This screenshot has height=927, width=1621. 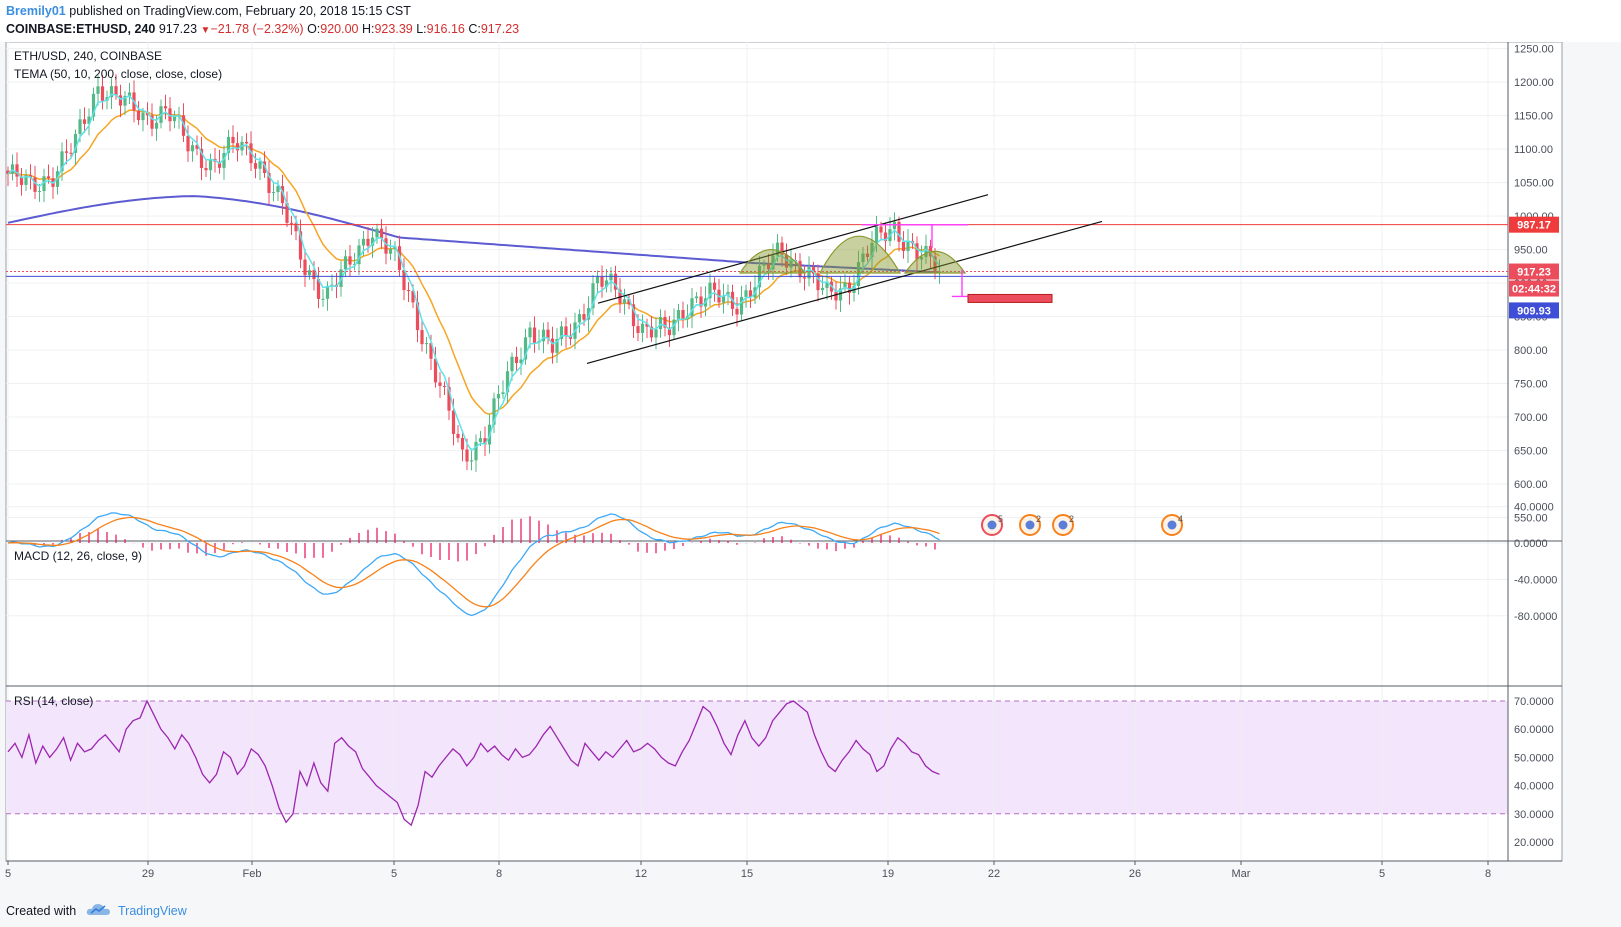 I want to click on price-tick-label: 600.00, so click(x=1531, y=485).